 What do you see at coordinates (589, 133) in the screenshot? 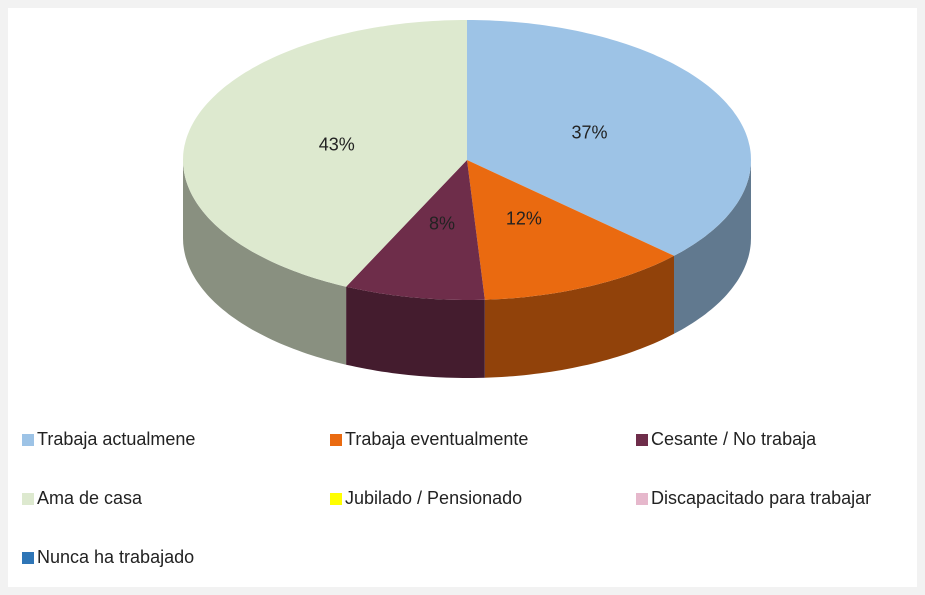
I see `data-label: 37%` at bounding box center [589, 133].